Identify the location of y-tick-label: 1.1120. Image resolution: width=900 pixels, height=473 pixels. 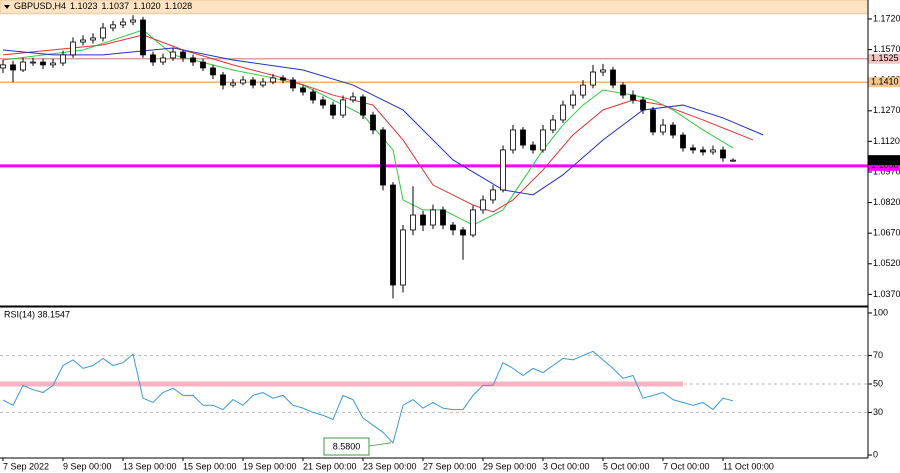
(886, 141).